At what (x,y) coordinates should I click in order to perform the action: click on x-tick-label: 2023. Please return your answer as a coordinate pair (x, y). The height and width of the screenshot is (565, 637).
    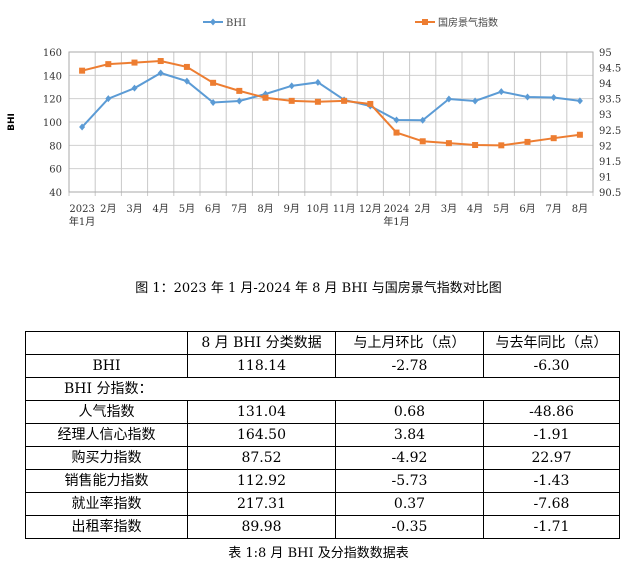
    Looking at the image, I should click on (81, 209).